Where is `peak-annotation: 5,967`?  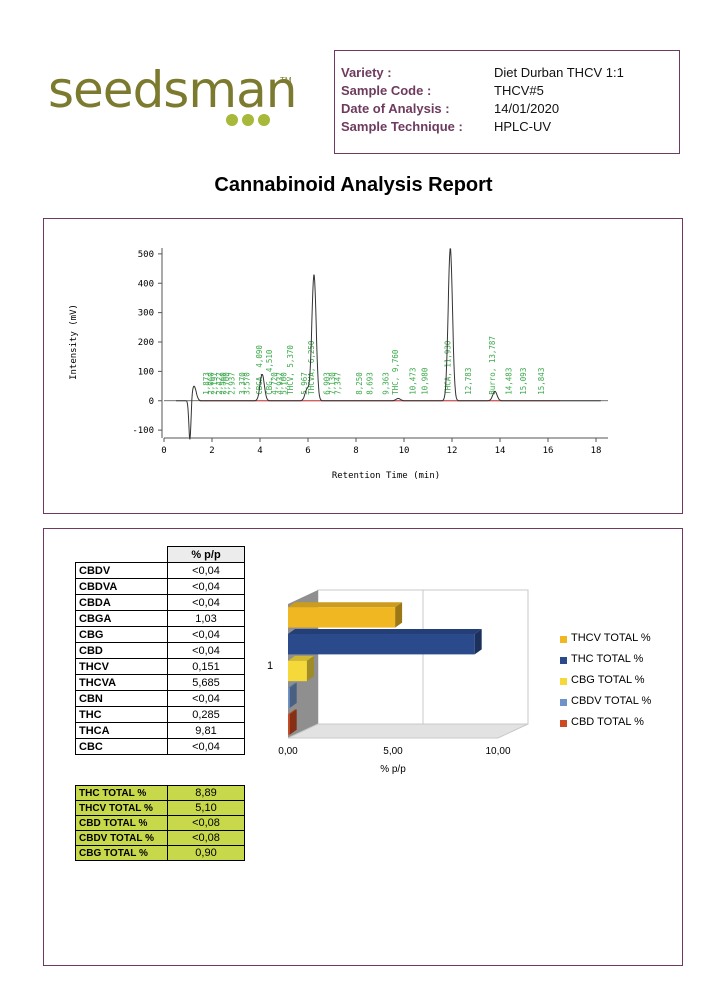 peak-annotation: 5,967 is located at coordinates (304, 383).